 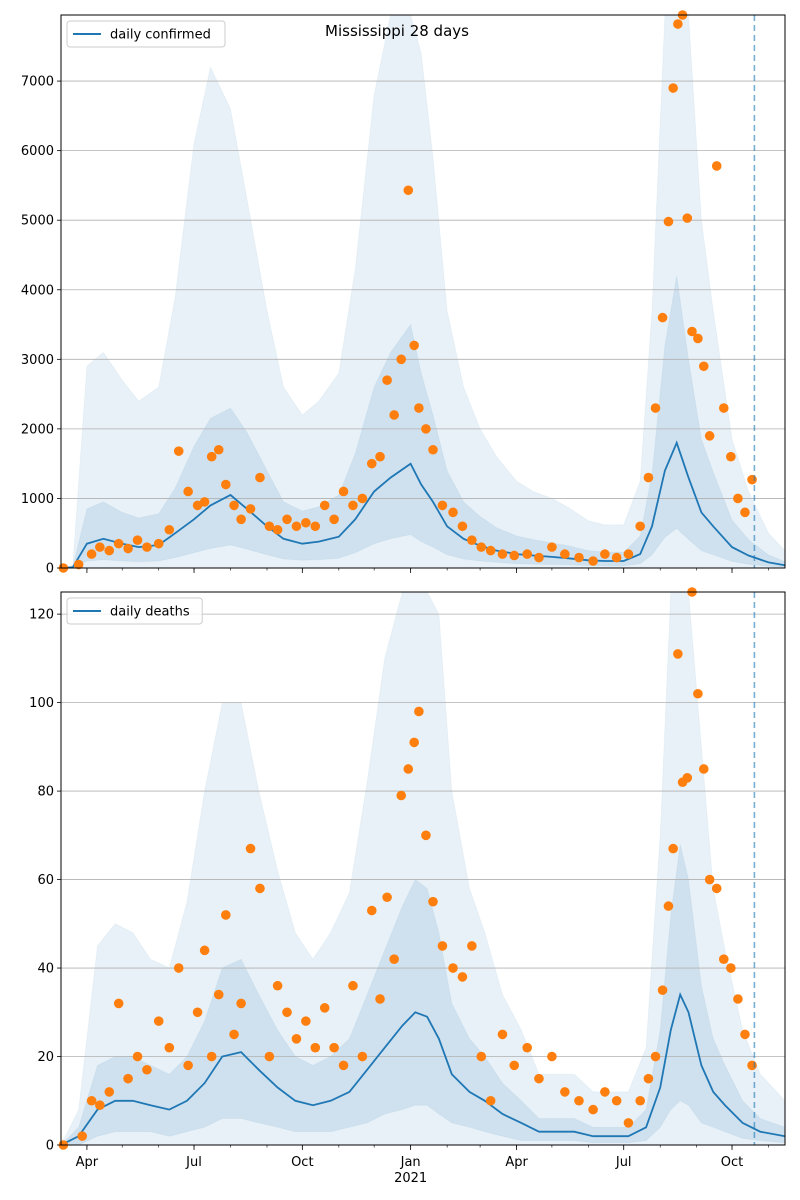 I want to click on series-line-daily-deaths, so click(x=423, y=1068).